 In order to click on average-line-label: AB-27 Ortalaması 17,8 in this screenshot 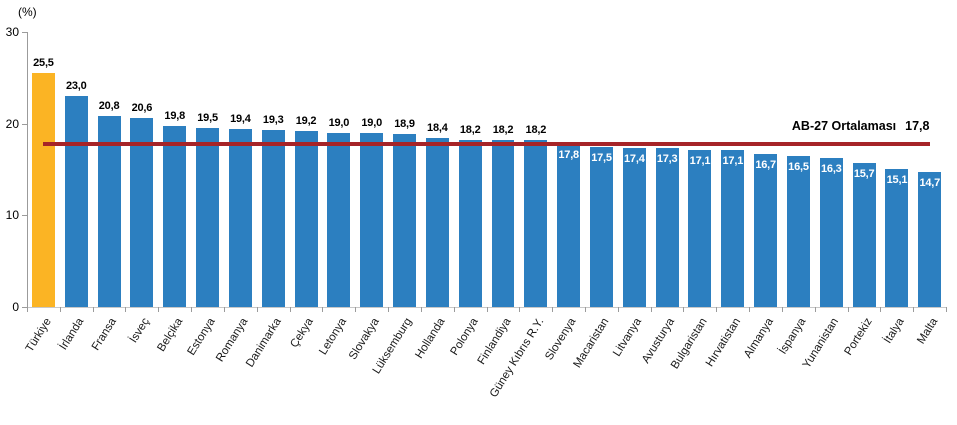, I will do `click(861, 126)`.